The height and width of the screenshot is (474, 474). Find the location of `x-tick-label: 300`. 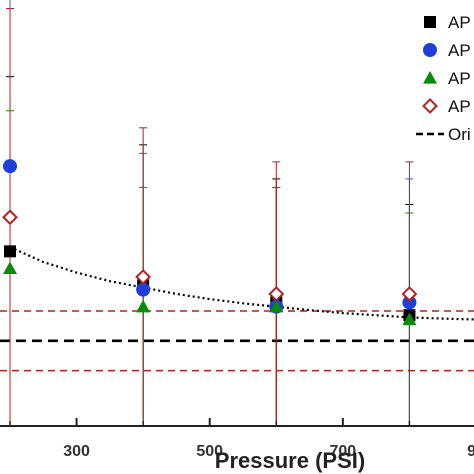

x-tick-label: 300 is located at coordinates (76, 451).